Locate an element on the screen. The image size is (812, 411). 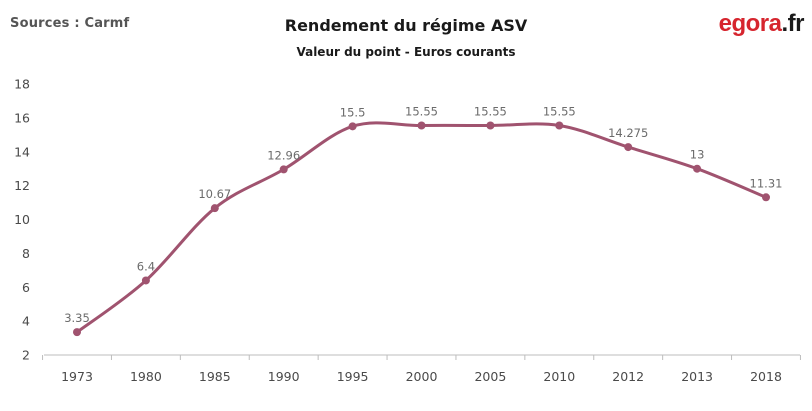
x-tick-label: 1995 is located at coordinates (353, 376).